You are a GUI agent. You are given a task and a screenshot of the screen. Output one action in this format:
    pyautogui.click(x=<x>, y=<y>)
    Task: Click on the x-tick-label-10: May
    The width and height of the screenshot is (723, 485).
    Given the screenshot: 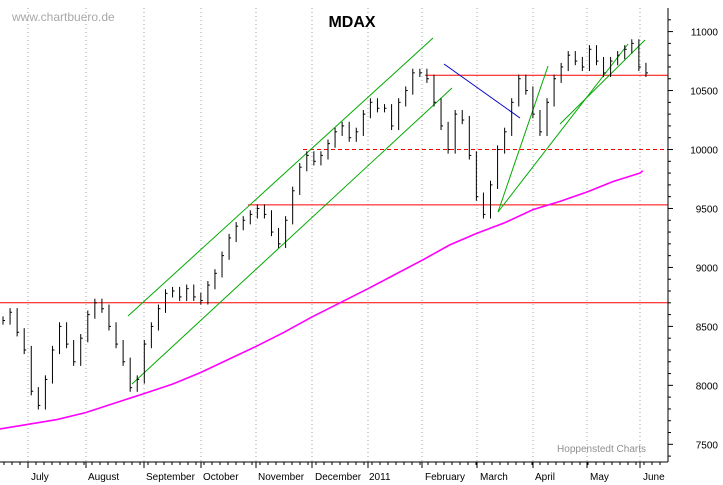 What is the action you would take?
    pyautogui.click(x=599, y=477)
    